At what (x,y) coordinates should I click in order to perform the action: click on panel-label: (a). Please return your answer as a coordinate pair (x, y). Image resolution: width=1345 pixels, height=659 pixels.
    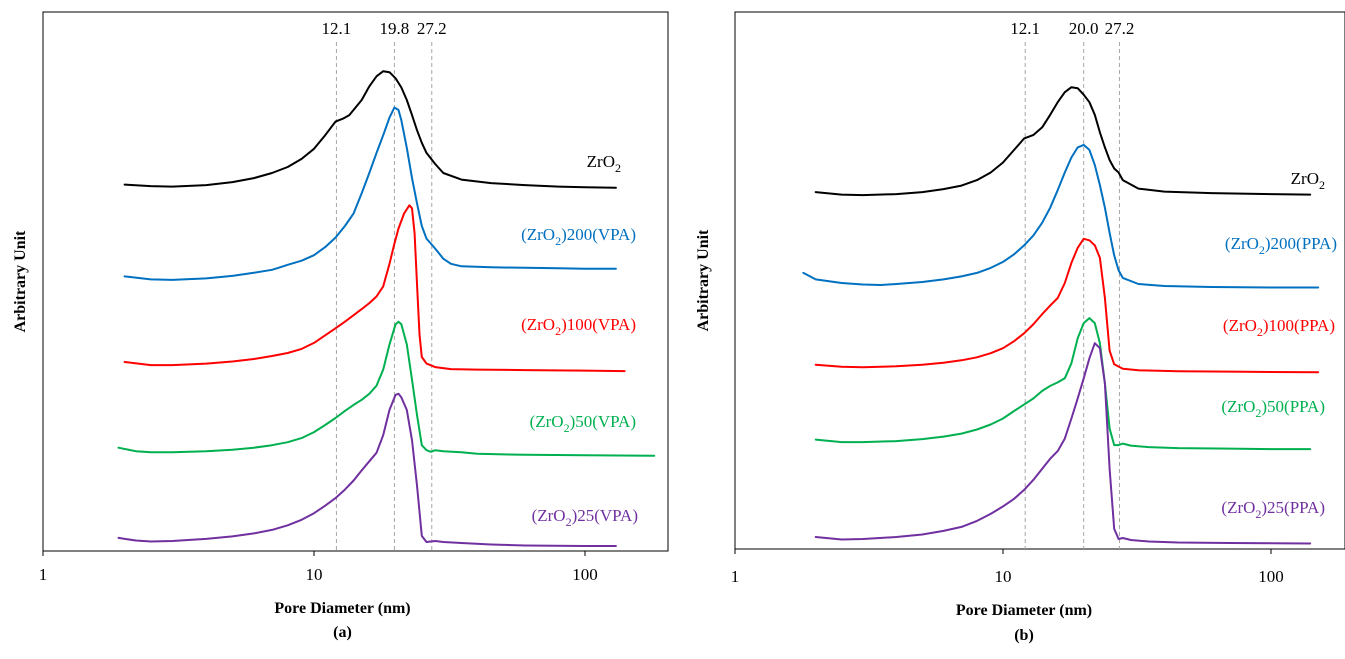
    Looking at the image, I should click on (342, 632).